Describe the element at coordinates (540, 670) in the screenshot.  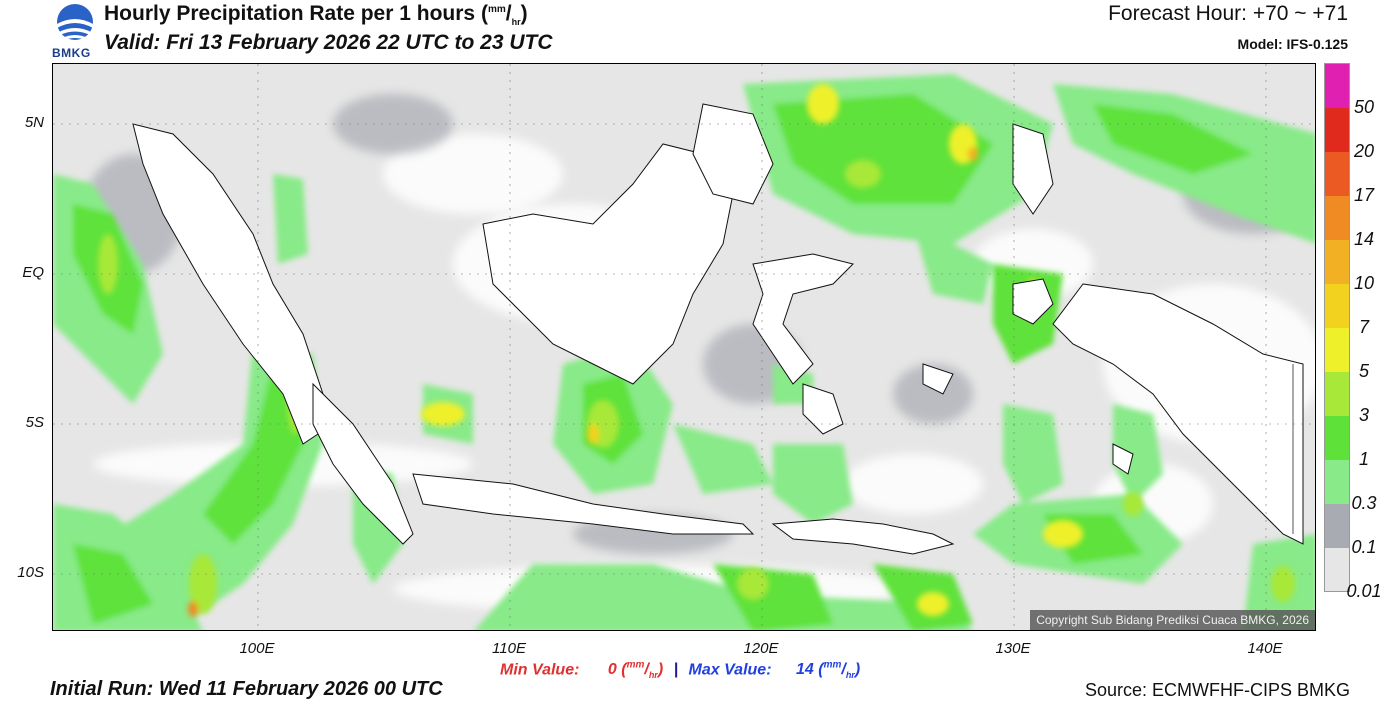
I see `min-label: Min Value:` at that location.